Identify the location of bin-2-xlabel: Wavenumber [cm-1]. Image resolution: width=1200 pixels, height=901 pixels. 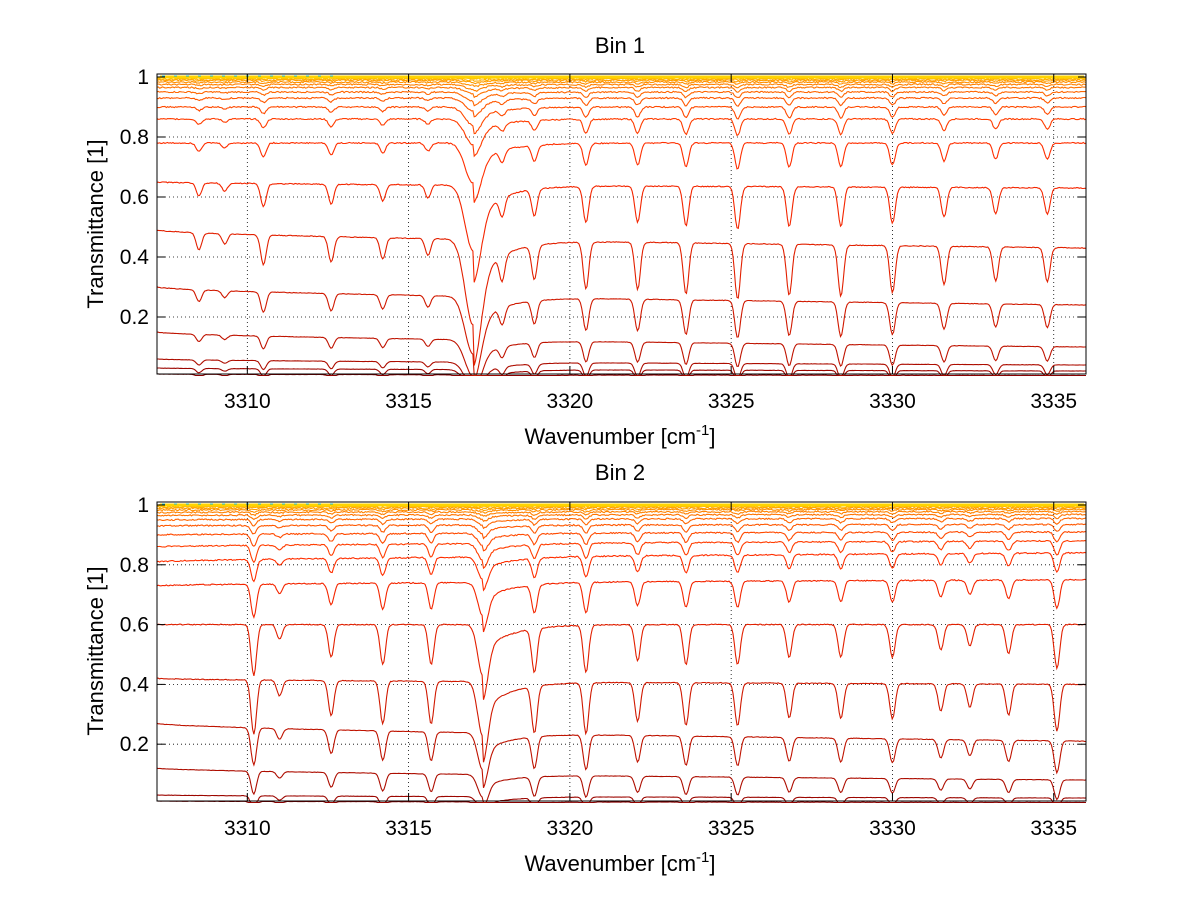
(619, 862).